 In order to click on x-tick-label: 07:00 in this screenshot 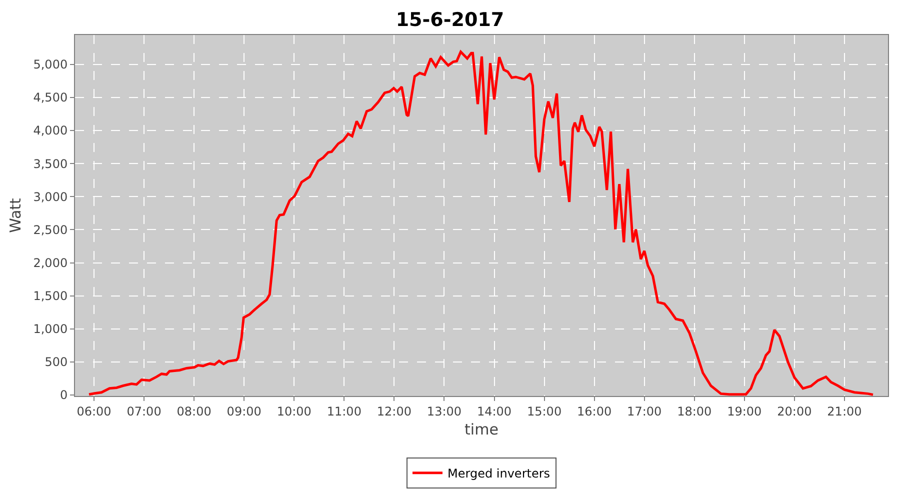, I will do `click(144, 411)`.